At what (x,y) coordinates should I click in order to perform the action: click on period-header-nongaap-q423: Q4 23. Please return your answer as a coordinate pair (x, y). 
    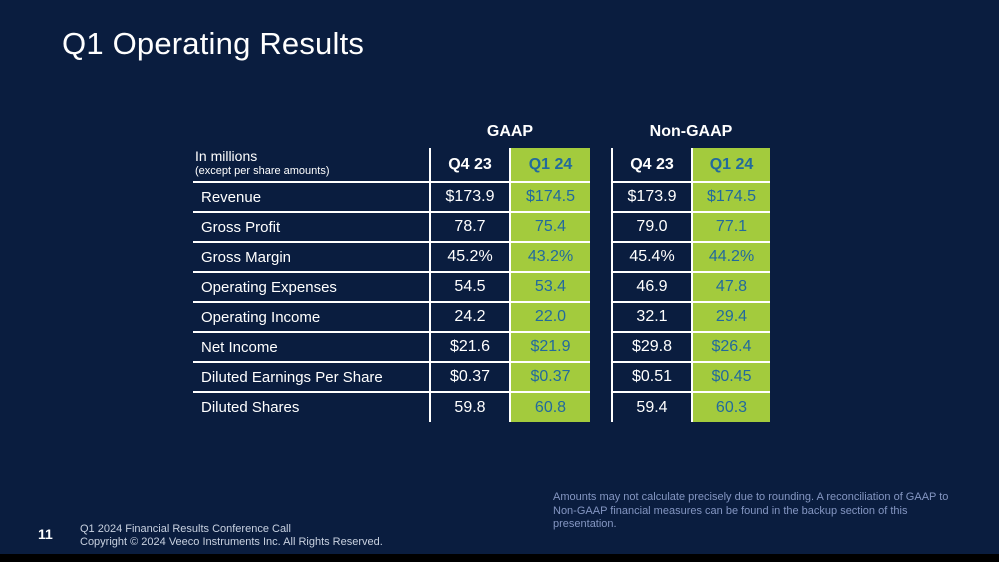
    Looking at the image, I should click on (651, 165).